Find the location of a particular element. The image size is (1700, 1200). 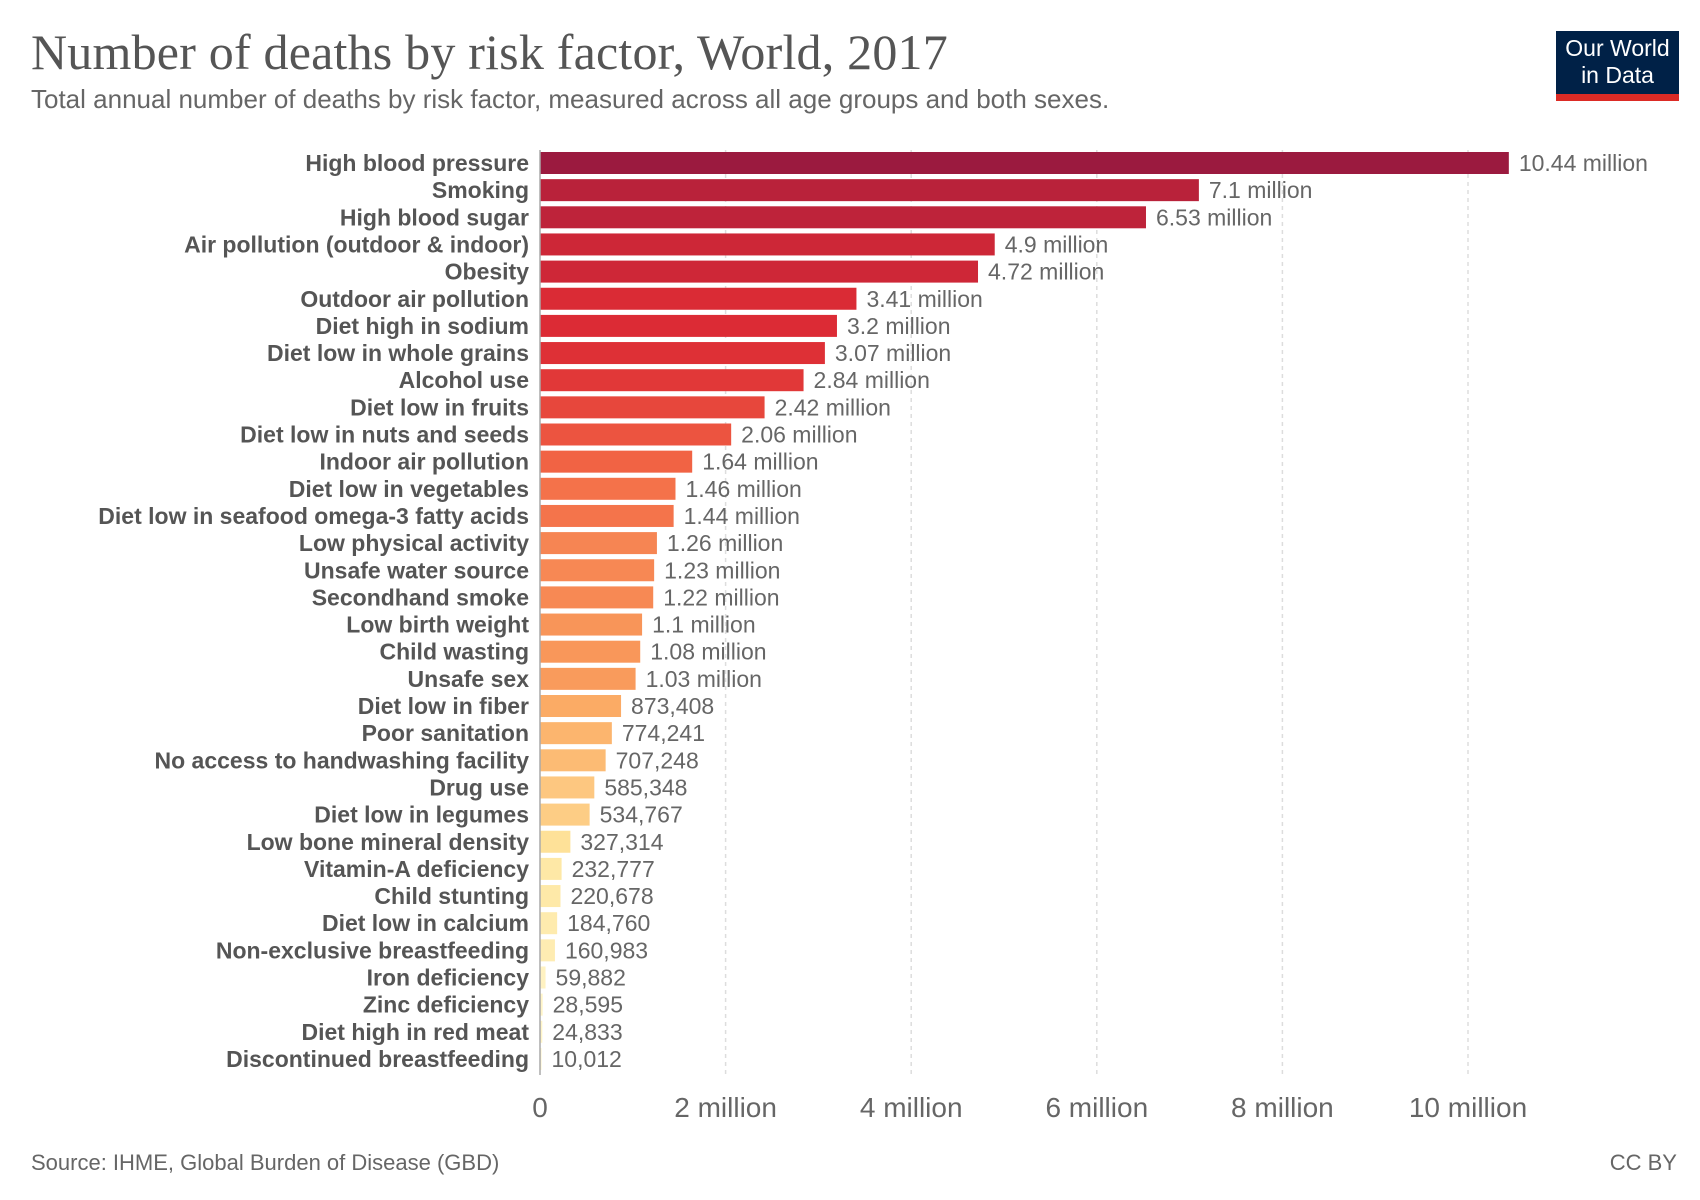

category-label: Diet low in whole grains is located at coordinates (398, 353).